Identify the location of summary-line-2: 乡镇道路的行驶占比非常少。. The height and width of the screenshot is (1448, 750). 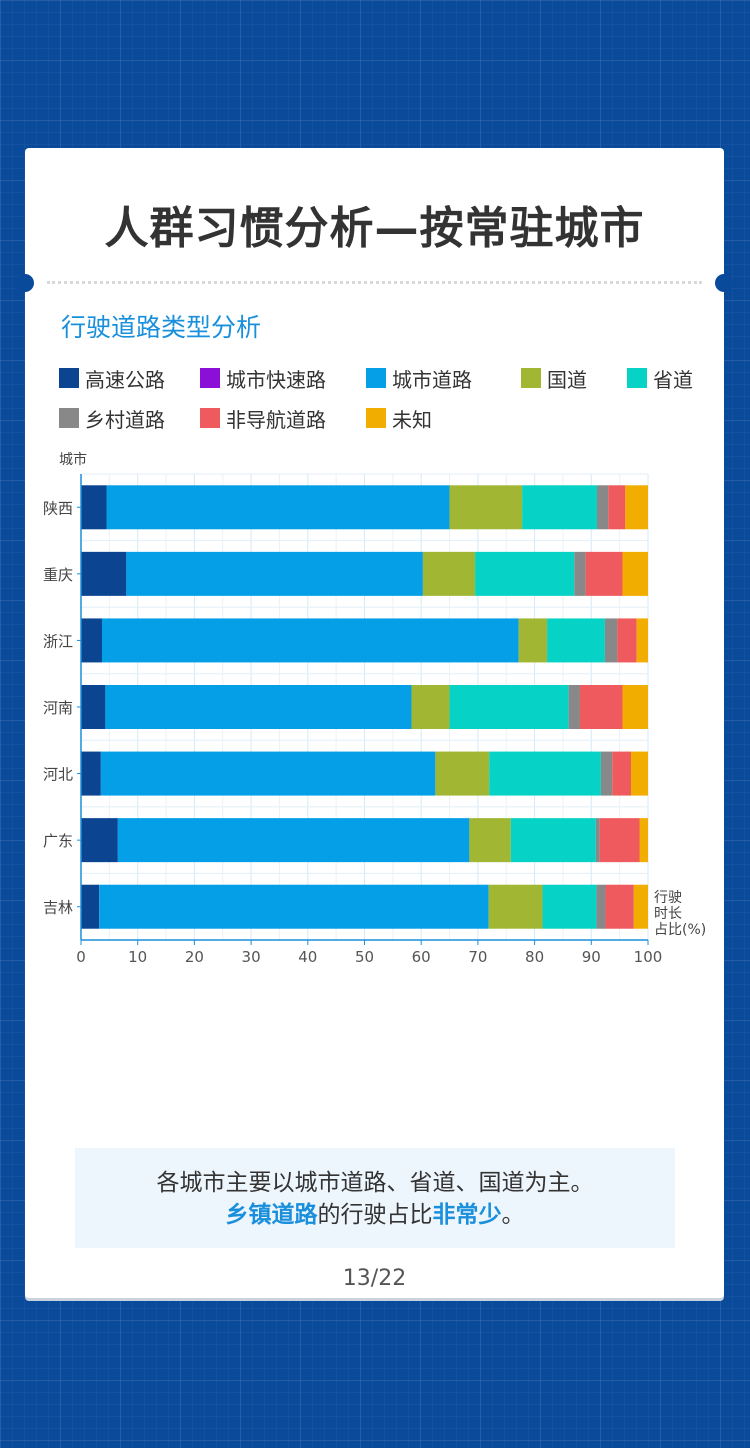
(375, 1215).